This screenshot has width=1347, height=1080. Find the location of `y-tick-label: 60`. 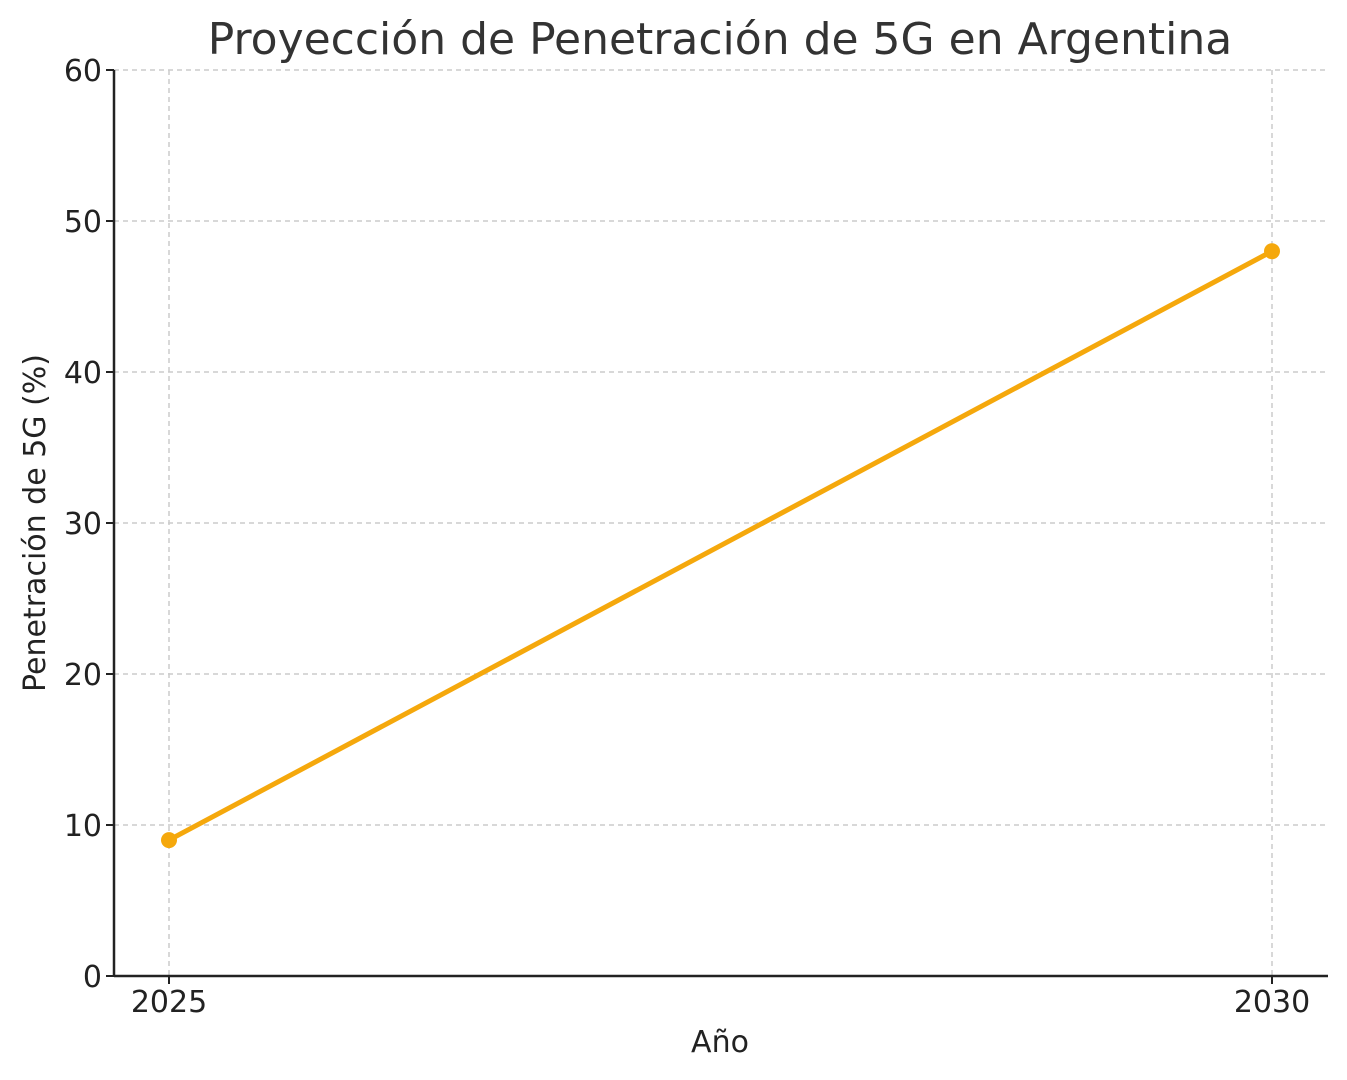

y-tick-label: 60 is located at coordinates (83, 71).